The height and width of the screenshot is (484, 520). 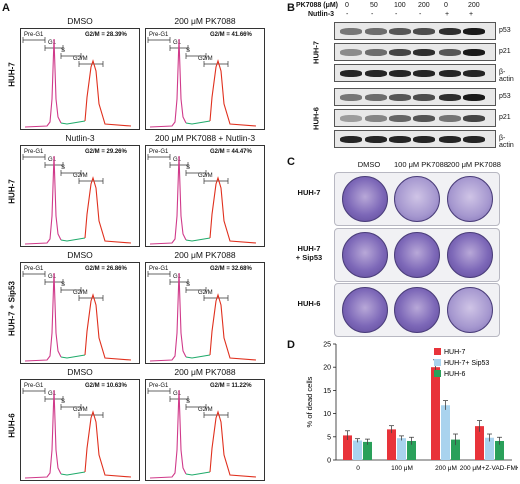 I want to click on row-label: HUH-7, so click(x=12, y=191).